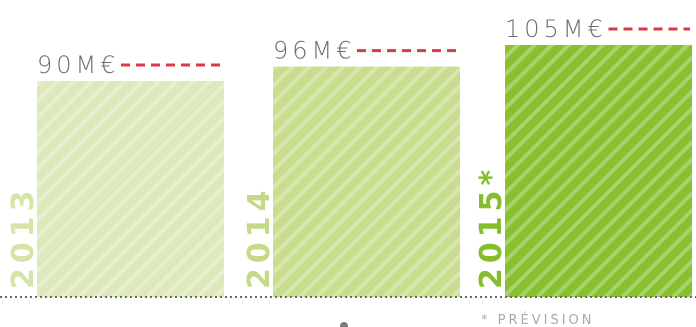  Describe the element at coordinates (556, 29) in the screenshot. I see `bar-value-label: 105M€` at that location.